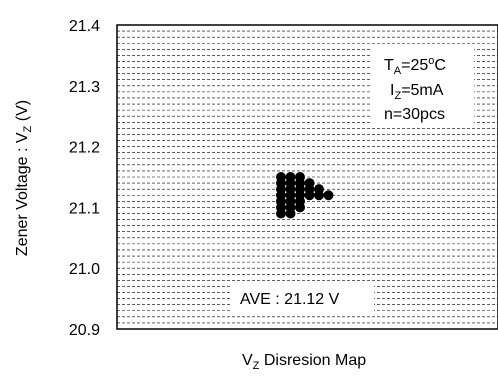 Image resolution: width=498 pixels, height=383 pixels. What do you see at coordinates (84, 26) in the screenshot?
I see `y-tick-label: 21.4` at bounding box center [84, 26].